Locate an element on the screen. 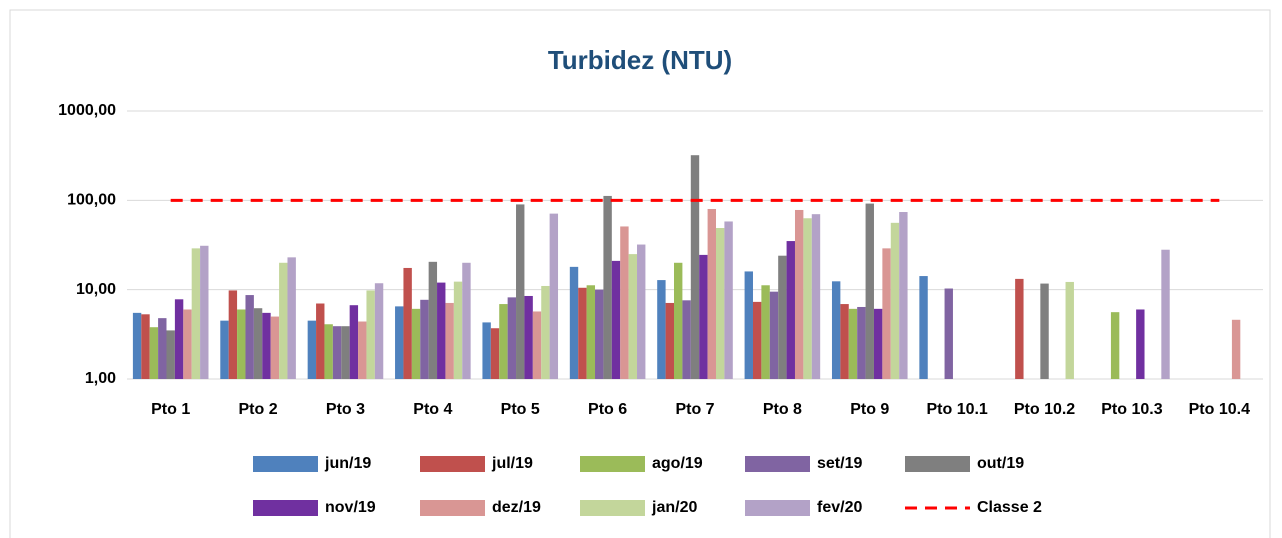  legend-label: jun/19 is located at coordinates (347, 463).